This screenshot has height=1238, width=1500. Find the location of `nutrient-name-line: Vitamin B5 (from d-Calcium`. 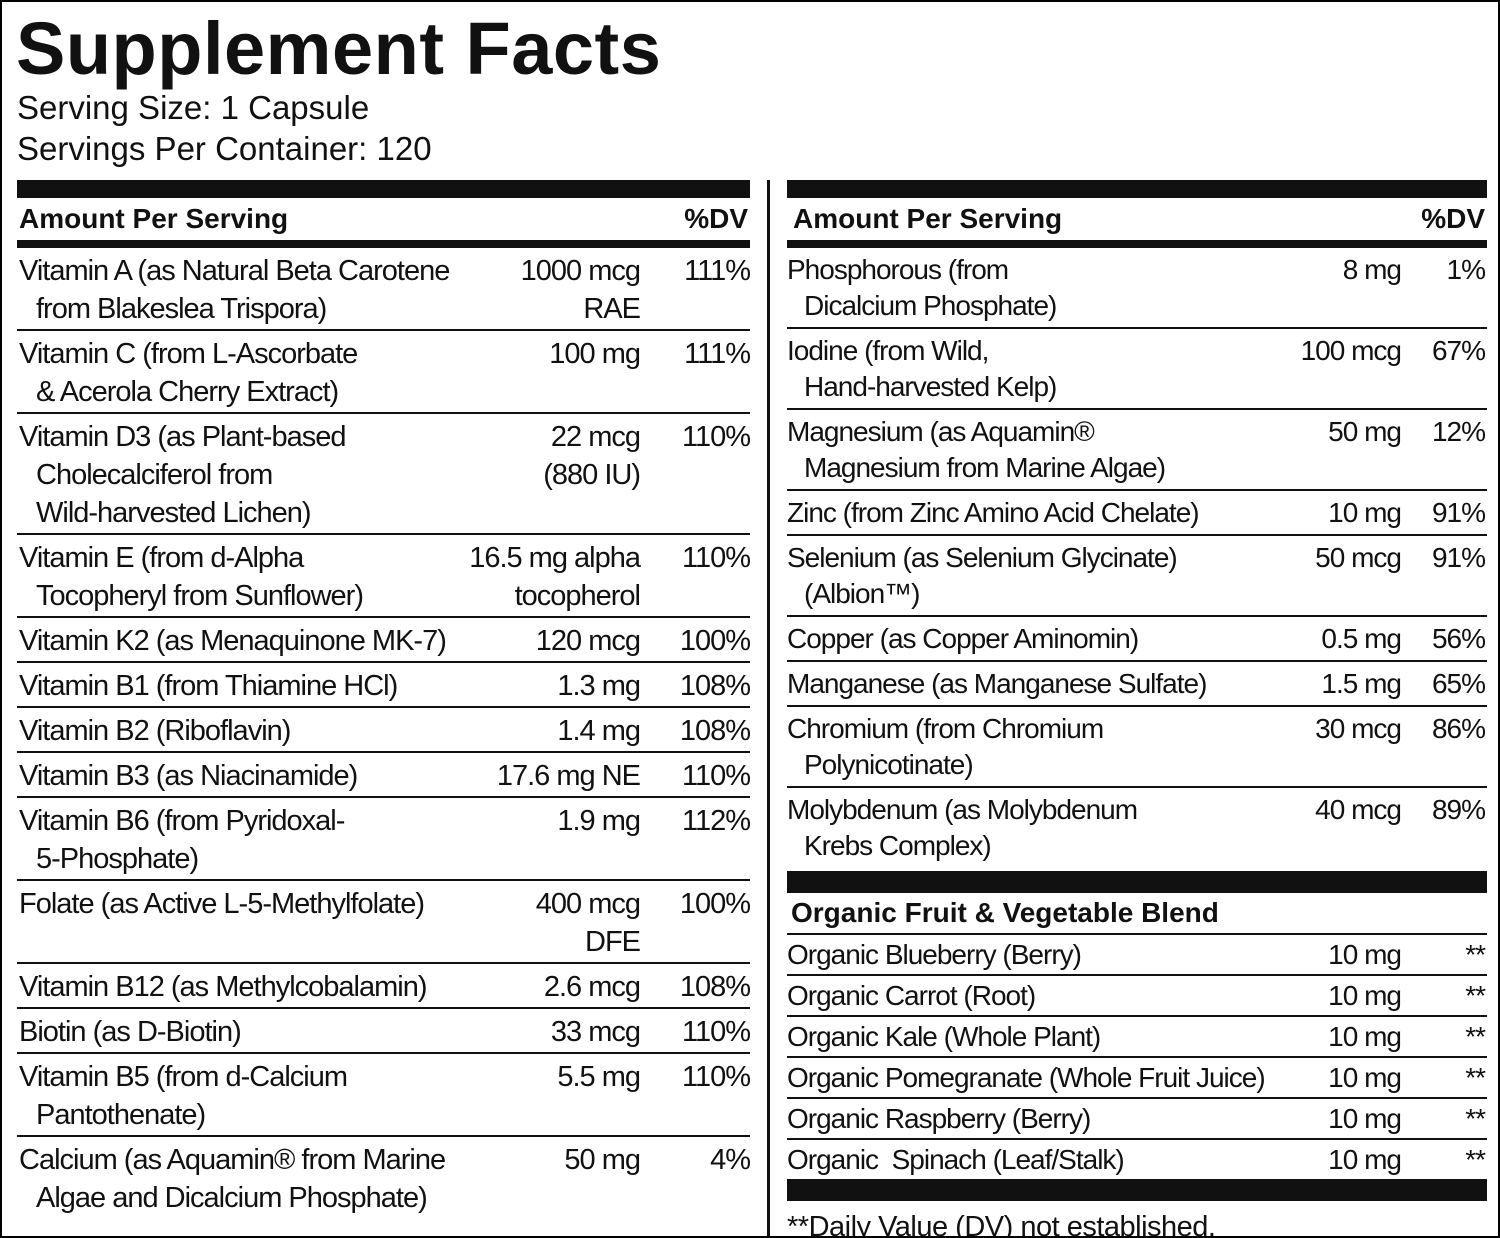

nutrient-name-line: Vitamin B5 (from d-Calcium is located at coordinates (183, 1077).